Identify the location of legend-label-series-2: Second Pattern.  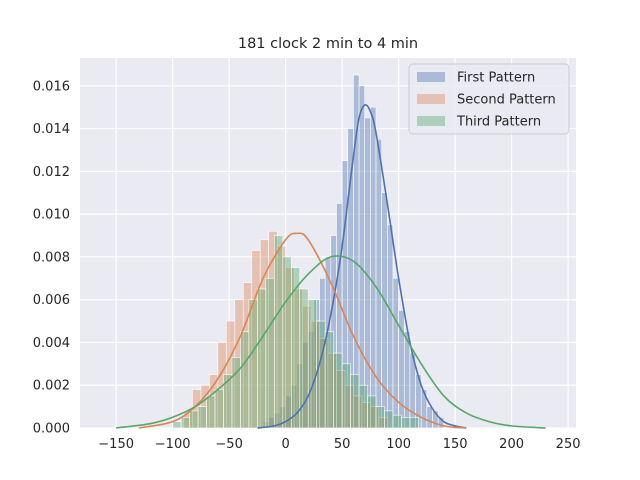
(506, 100).